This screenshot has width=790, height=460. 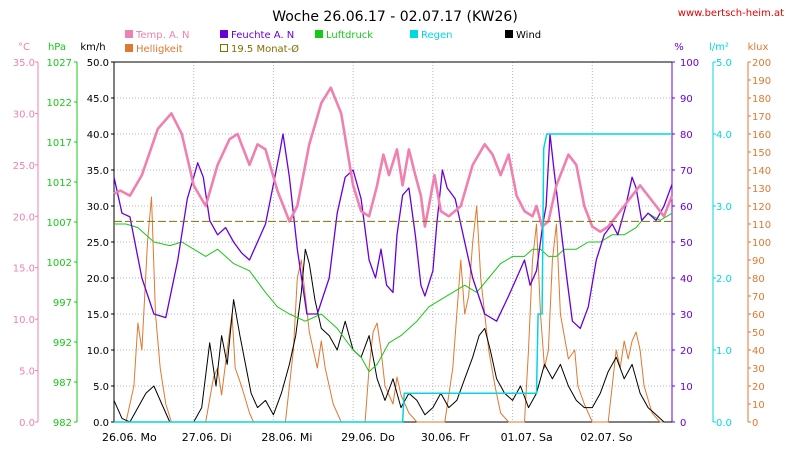 I want to click on humidity-tick-label: 60, so click(x=686, y=207).